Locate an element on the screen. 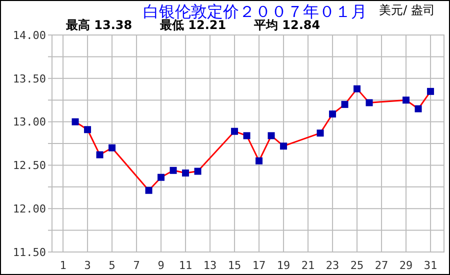  x-tick-label: 19 is located at coordinates (283, 265).